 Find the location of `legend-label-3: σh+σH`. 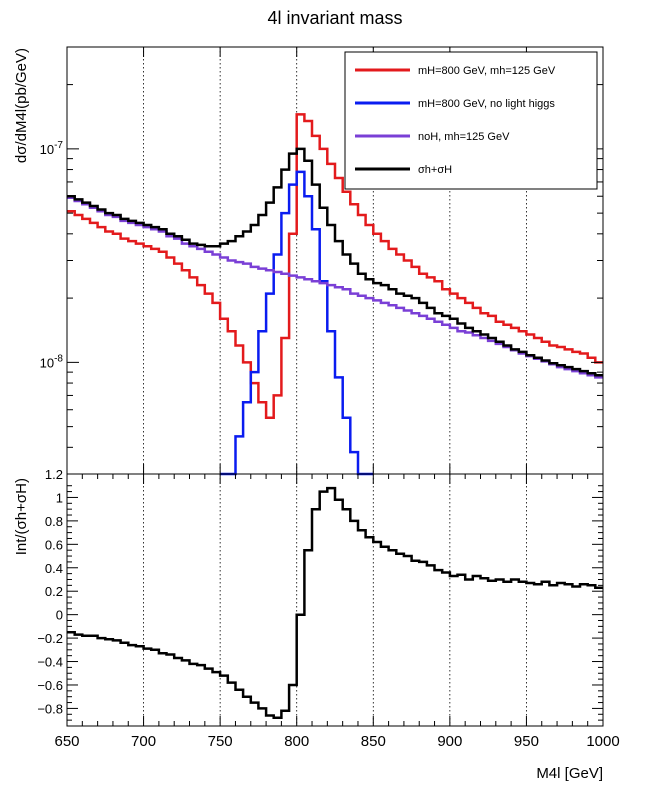

legend-label-3: σh+σH is located at coordinates (435, 170).